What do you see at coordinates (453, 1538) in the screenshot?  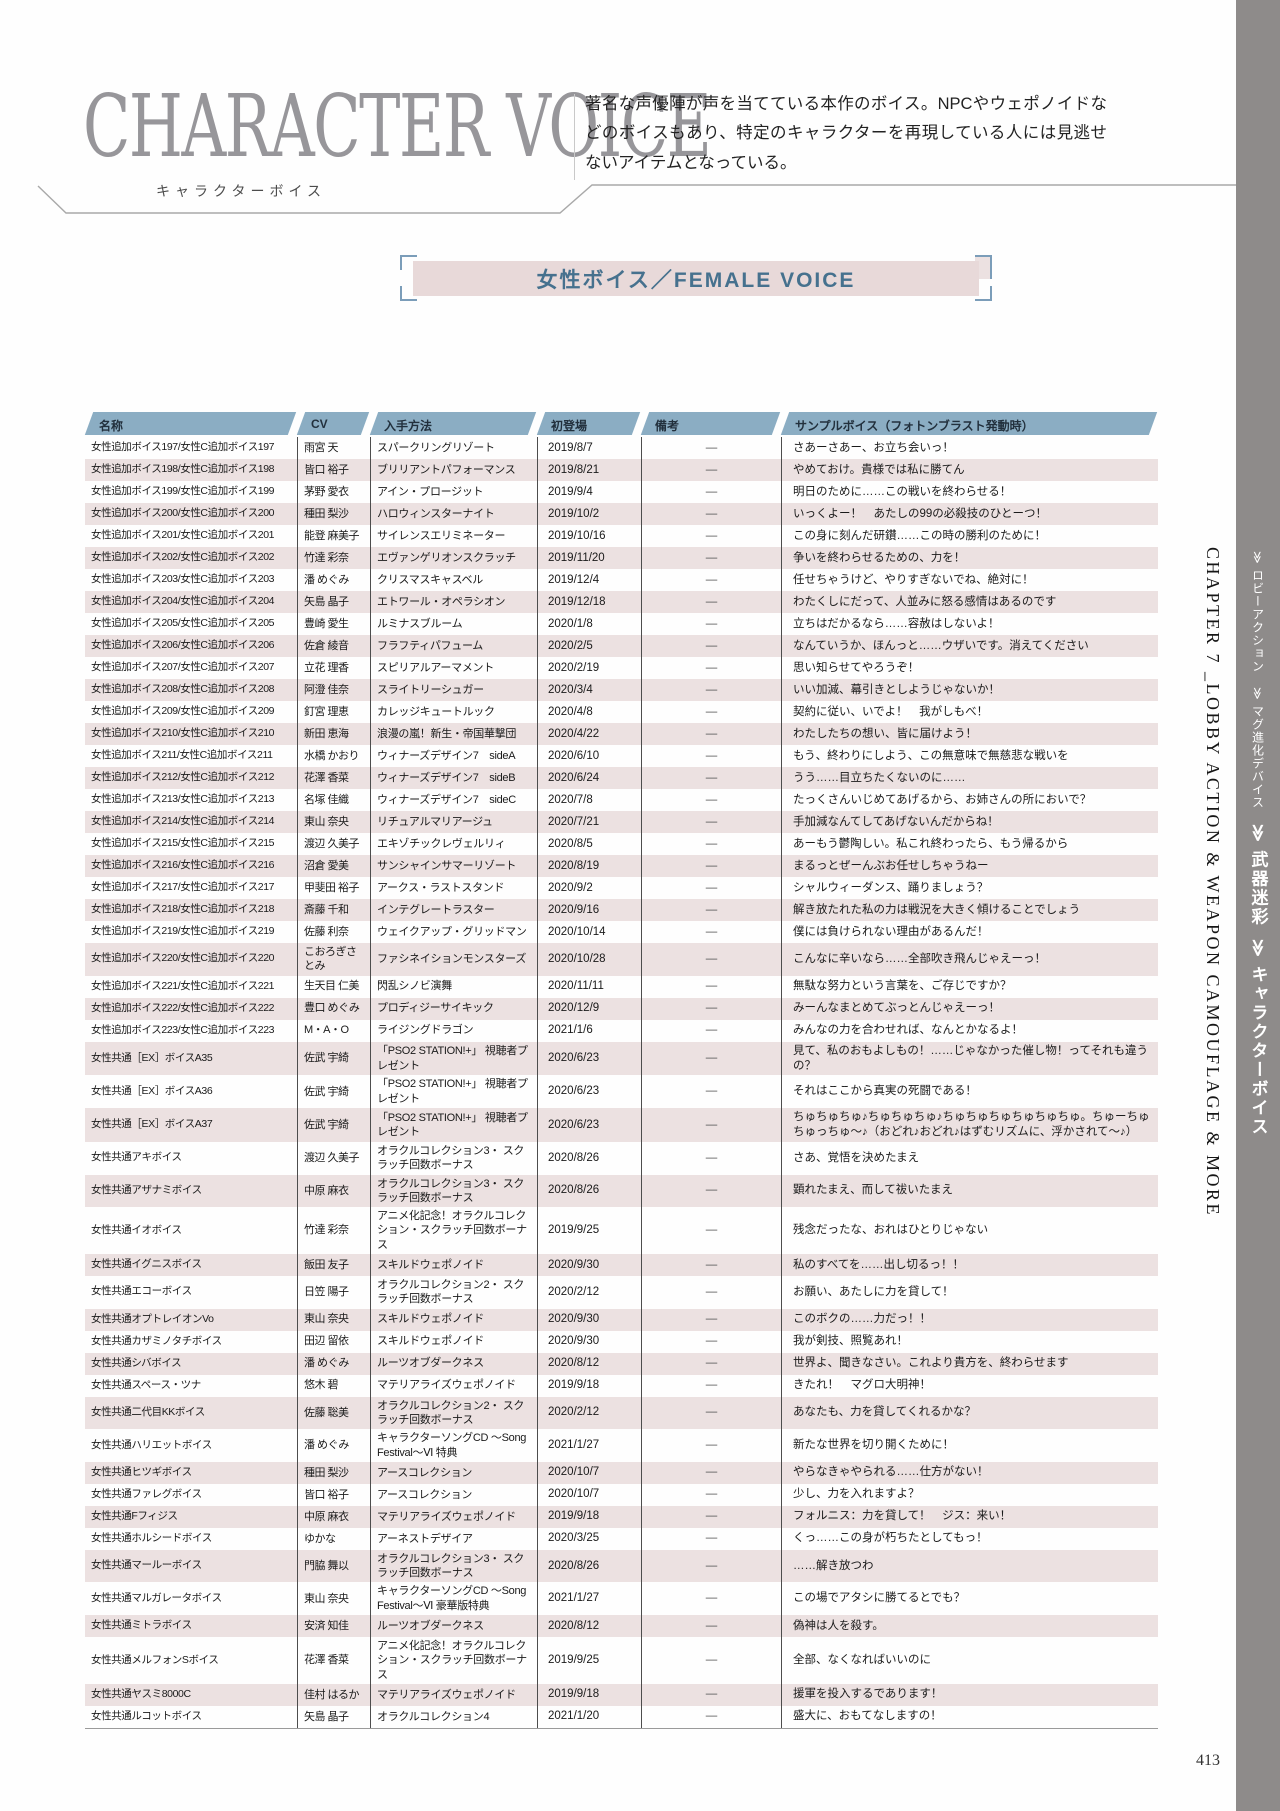 I see `table-cell: アーネストデザイア` at bounding box center [453, 1538].